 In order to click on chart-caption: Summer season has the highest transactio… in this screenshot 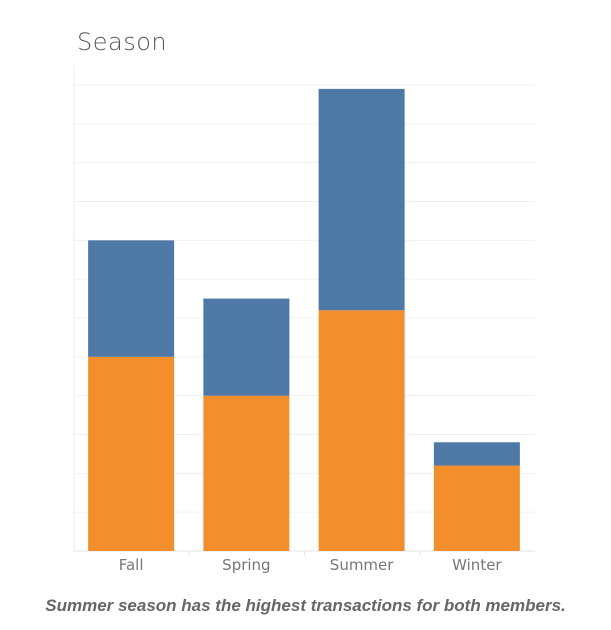, I will do `click(305, 605)`.